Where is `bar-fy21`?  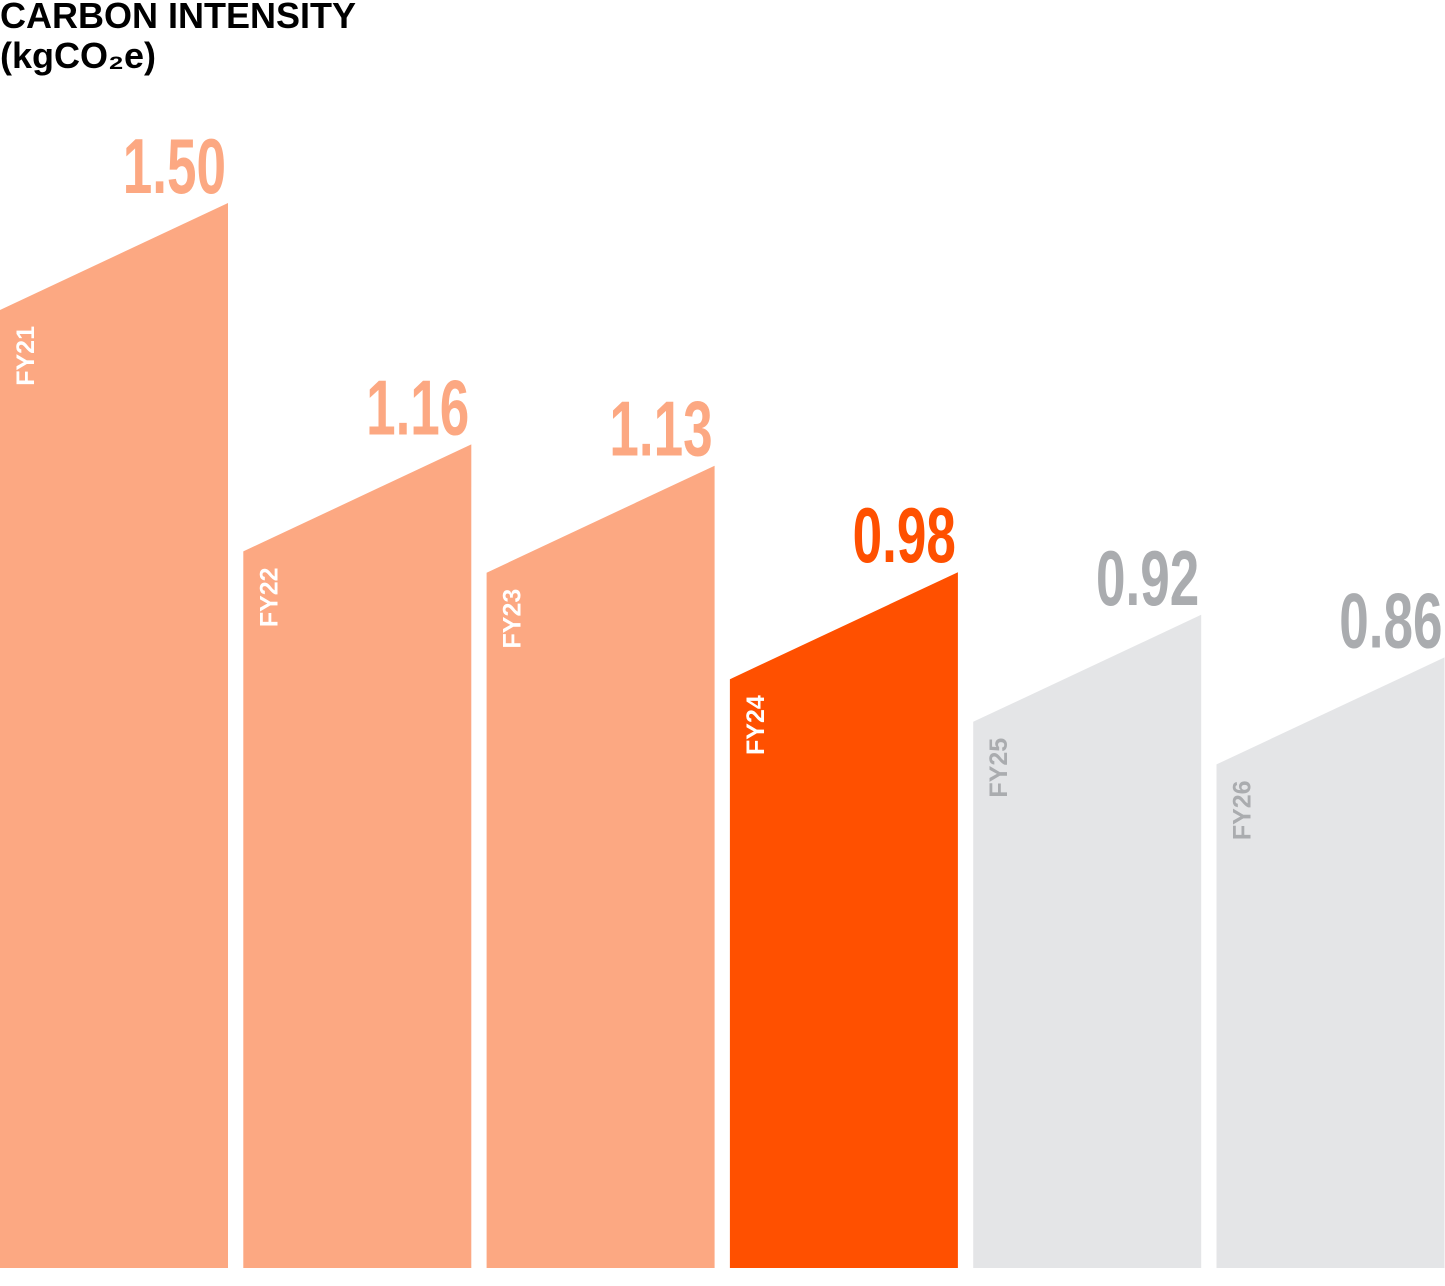 bar-fy21 is located at coordinates (114, 735).